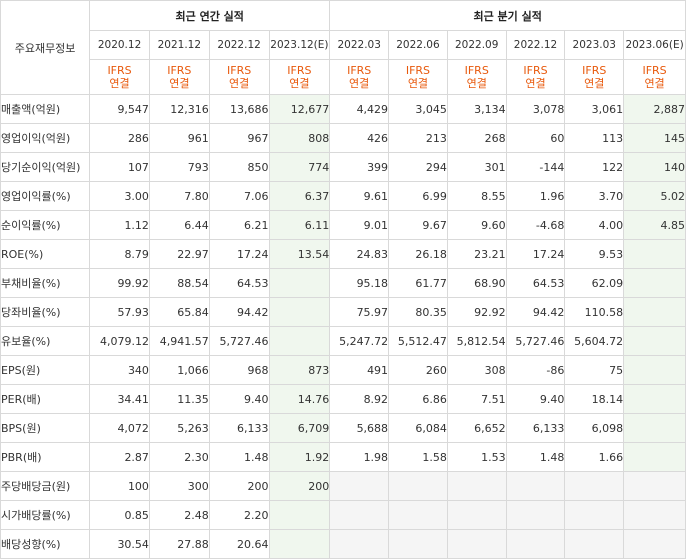 The height and width of the screenshot is (560, 687). What do you see at coordinates (594, 312) in the screenshot?
I see `table-cell: 110.58` at bounding box center [594, 312].